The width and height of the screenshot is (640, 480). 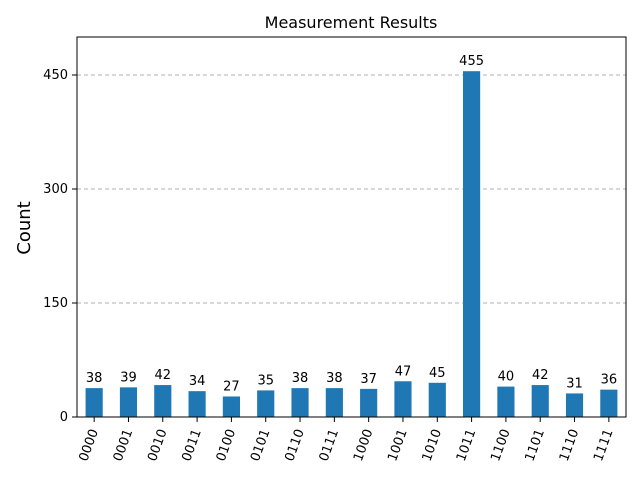 What do you see at coordinates (574, 383) in the screenshot?
I see `bar-value-label: 31` at bounding box center [574, 383].